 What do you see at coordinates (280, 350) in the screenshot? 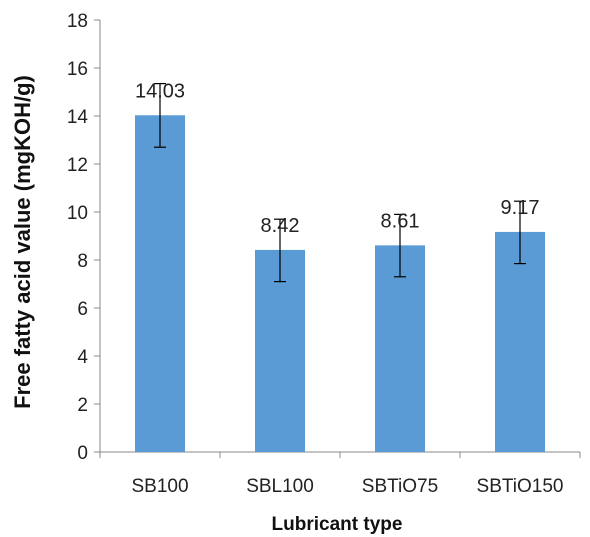
I see `bar-sbl100` at bounding box center [280, 350].